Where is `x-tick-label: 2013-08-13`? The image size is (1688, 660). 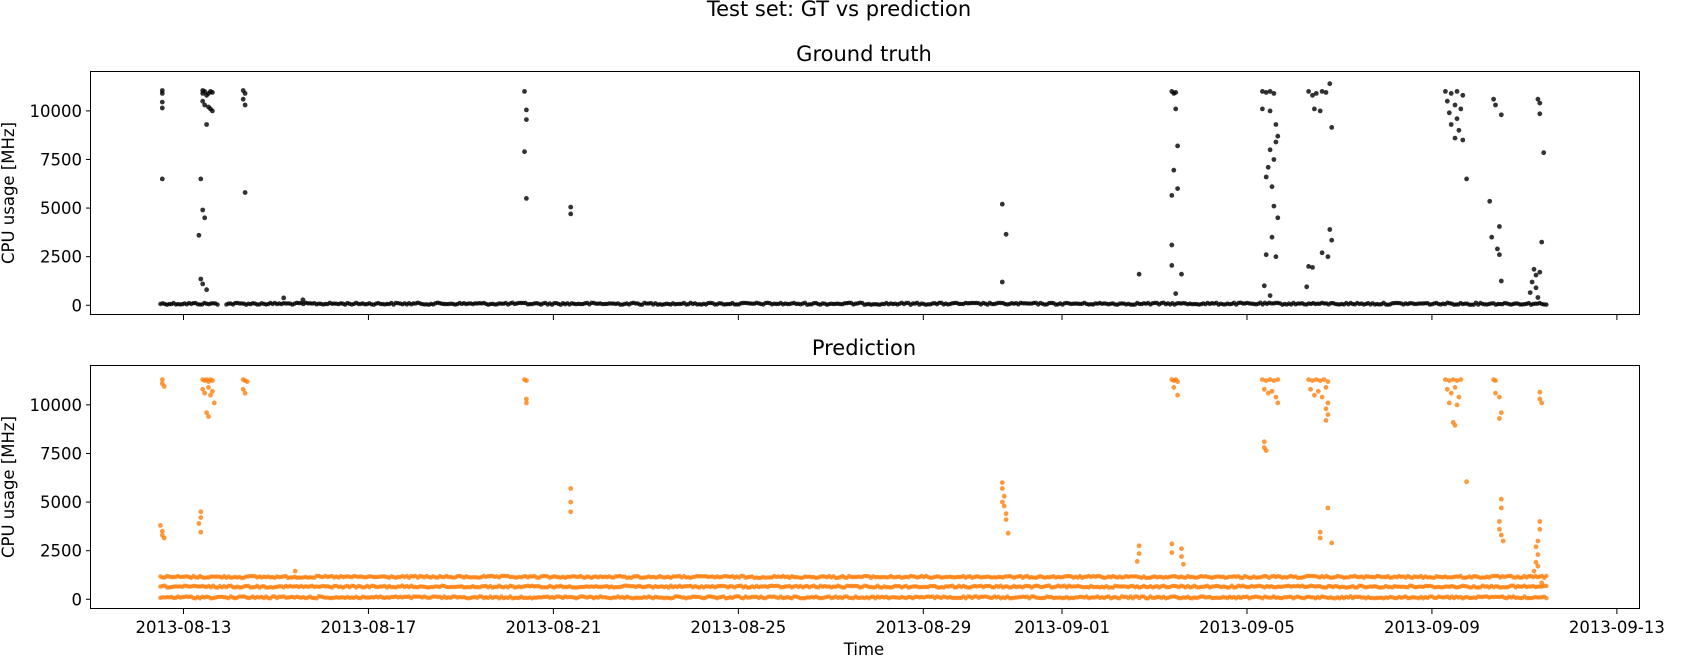 x-tick-label: 2013-08-13 is located at coordinates (184, 627).